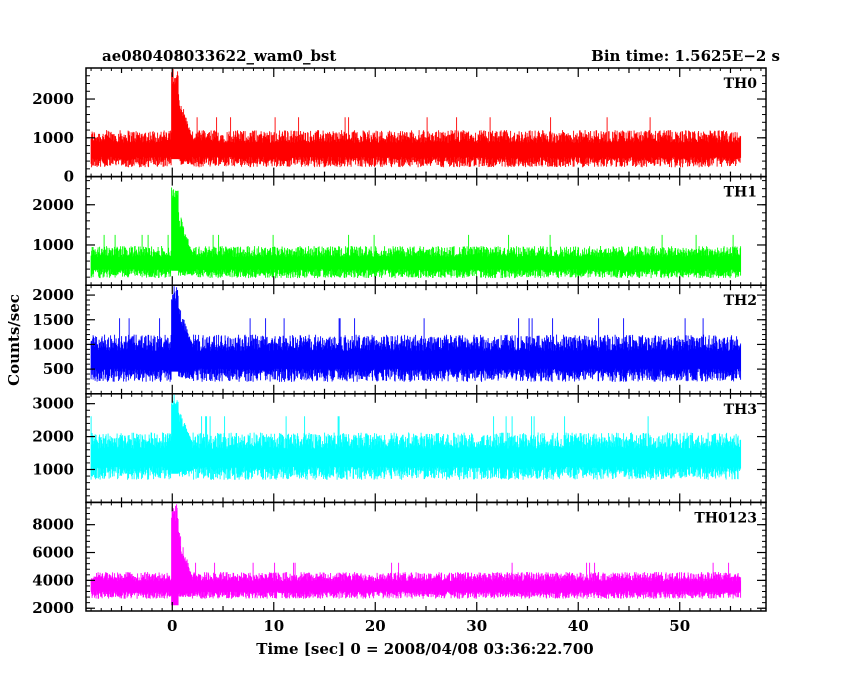 Image resolution: width=850 pixels, height=680 pixels. What do you see at coordinates (741, 84) in the screenshot?
I see `panel-label: TH0` at bounding box center [741, 84].